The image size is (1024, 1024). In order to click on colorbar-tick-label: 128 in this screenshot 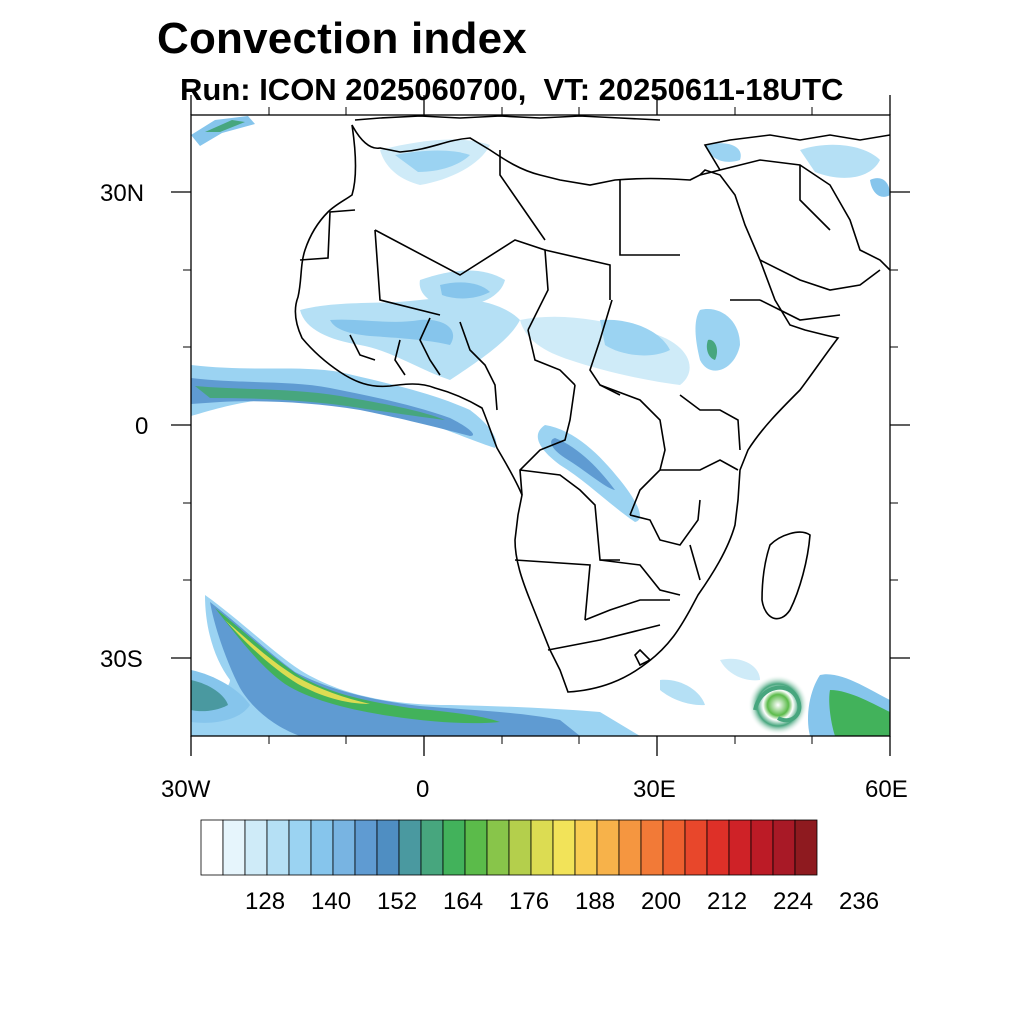, I will do `click(265, 901)`.